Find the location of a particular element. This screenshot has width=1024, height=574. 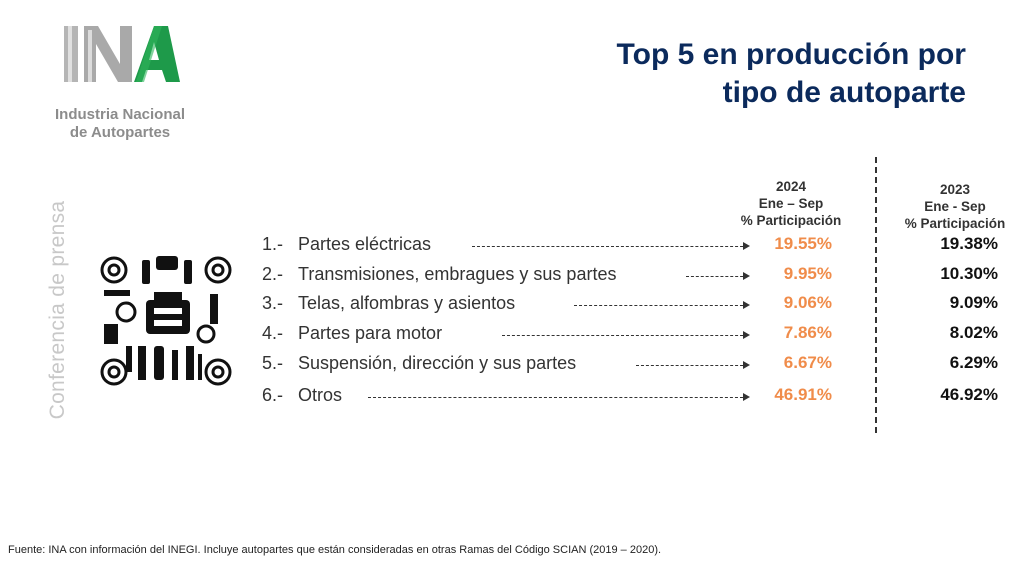

value-2023: 6.29% is located at coordinates (973, 362).